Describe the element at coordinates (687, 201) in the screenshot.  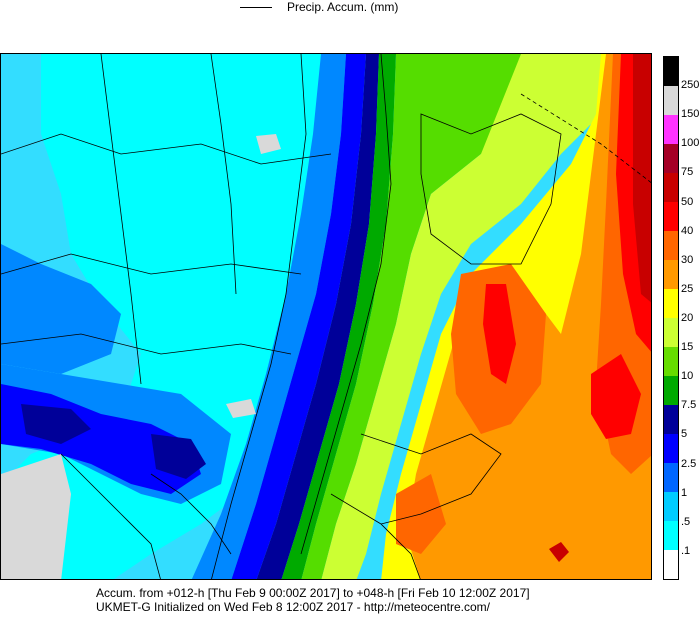
I see `colorbar-label: 50` at that location.